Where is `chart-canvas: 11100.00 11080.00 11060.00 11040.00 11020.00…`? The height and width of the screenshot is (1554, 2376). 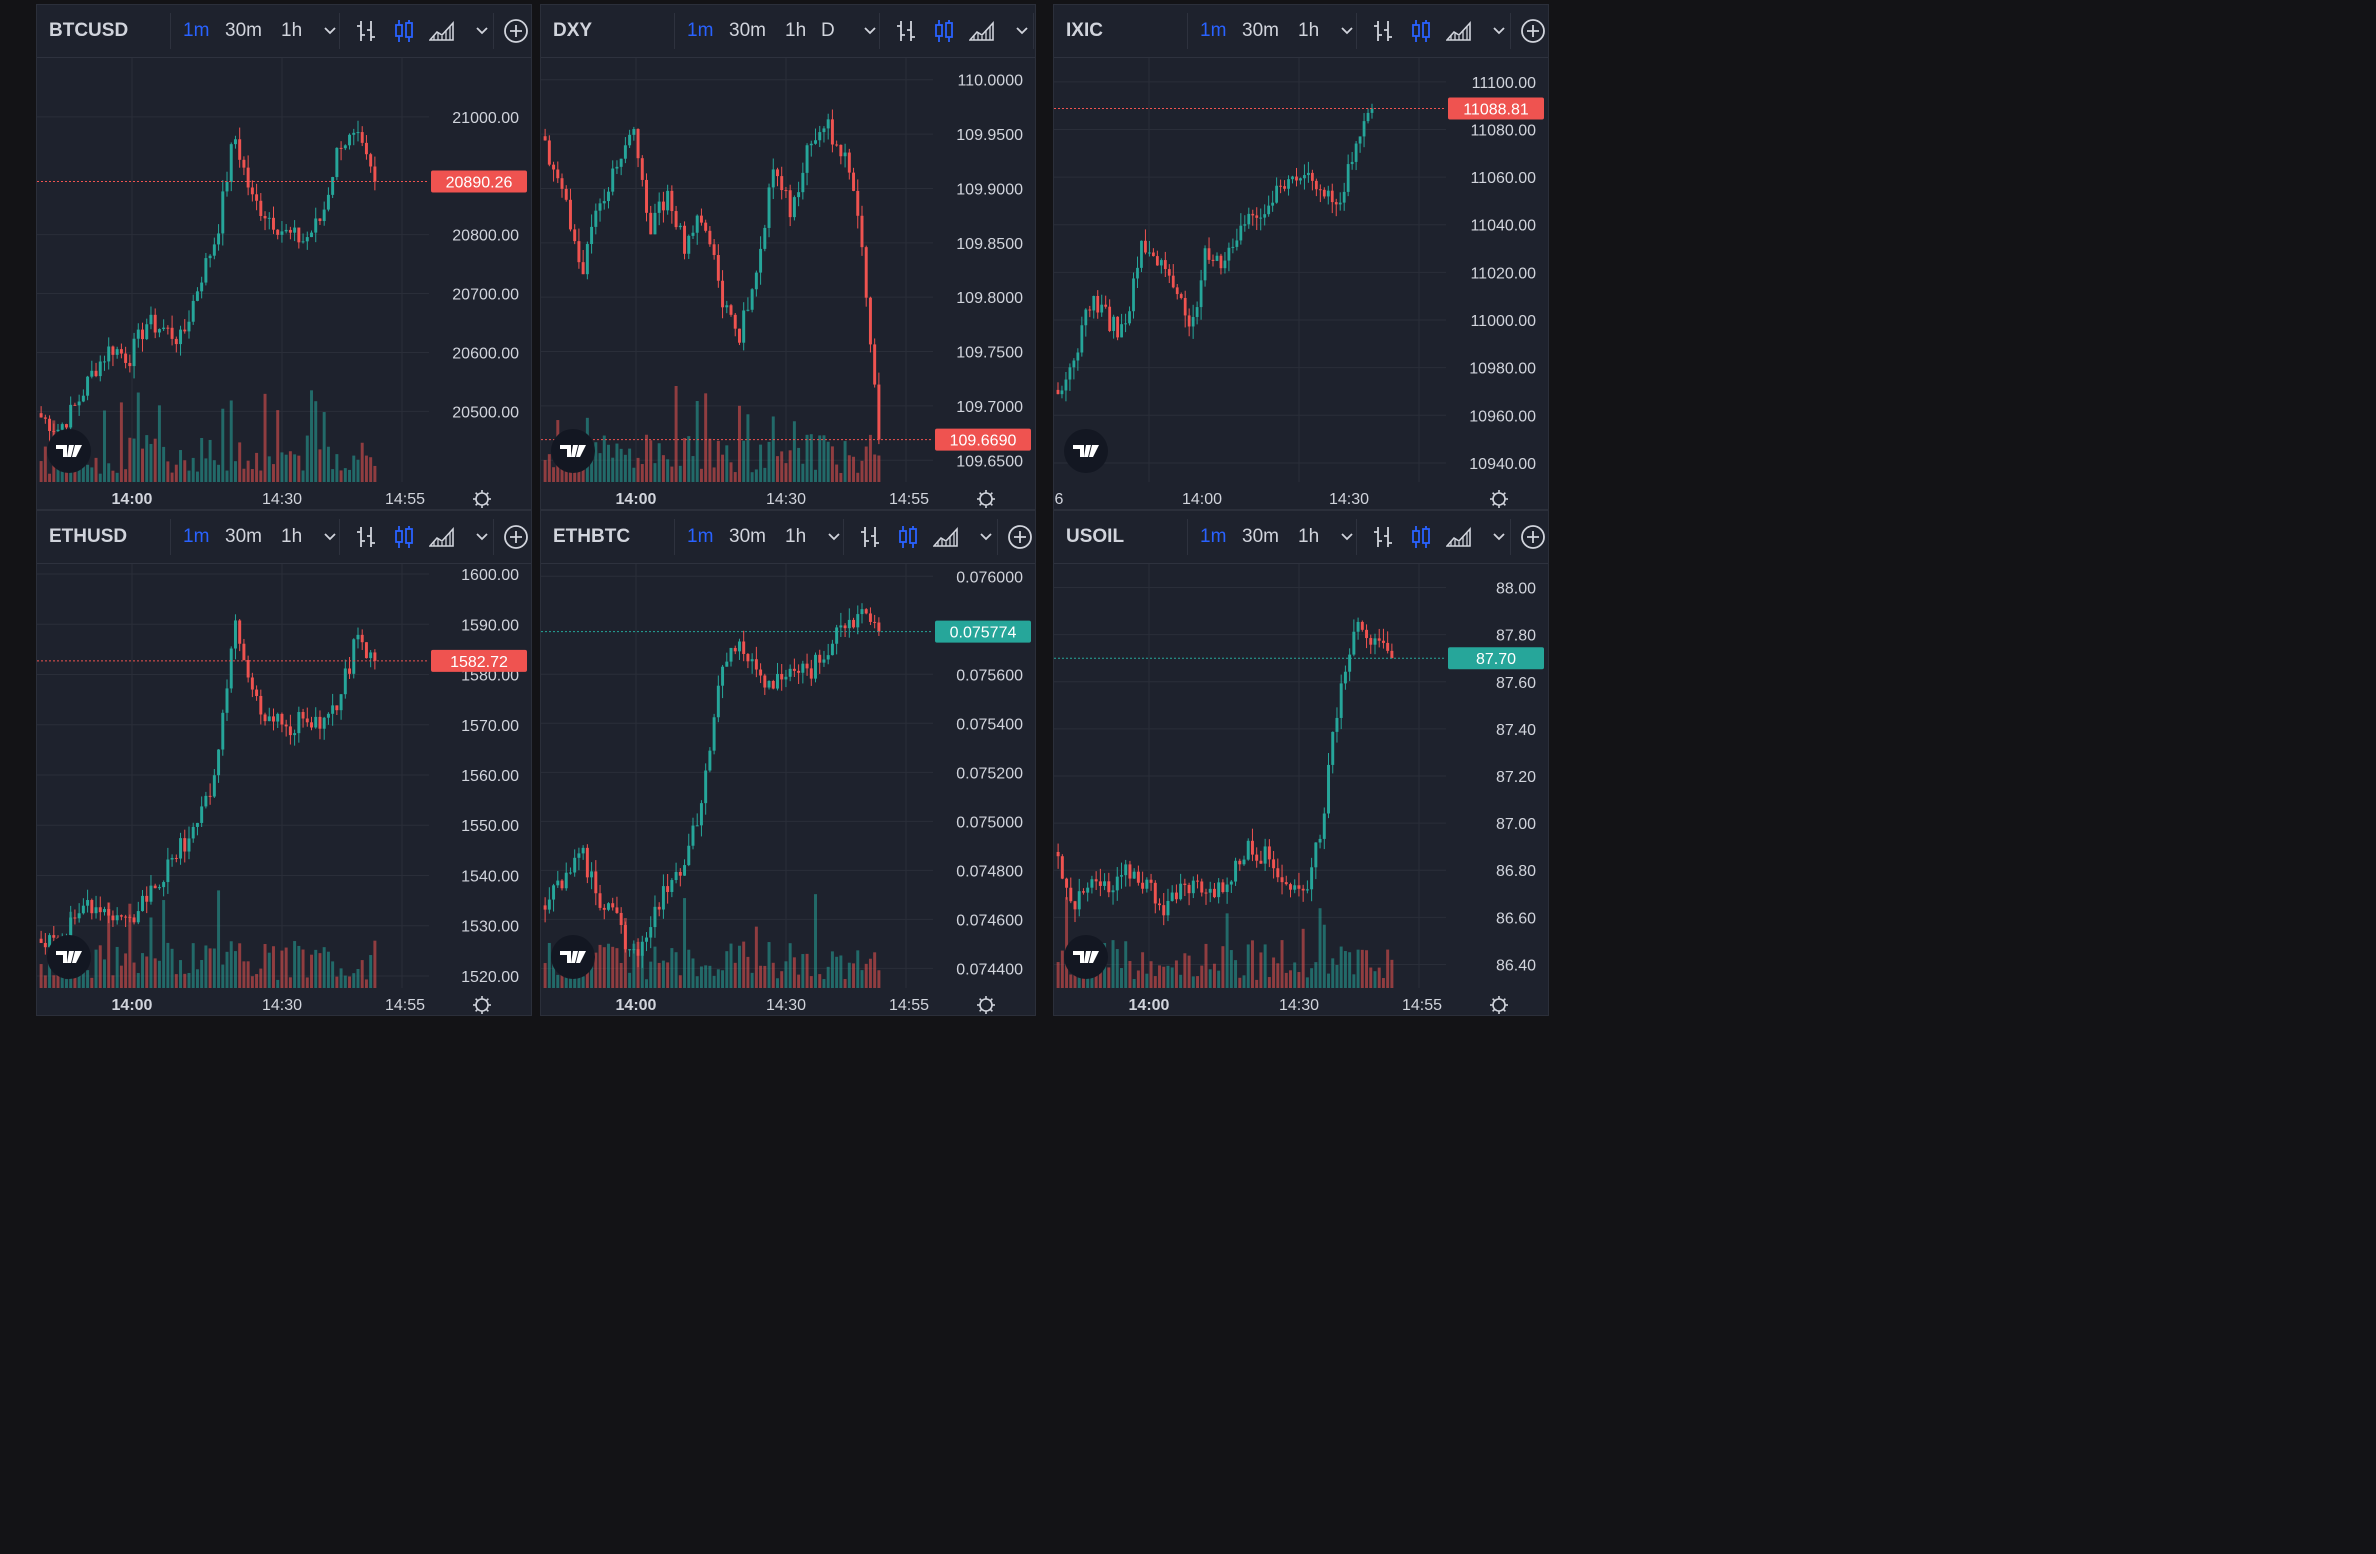
chart-canvas: 11100.00 11080.00 11060.00 11040.00 11020.00… is located at coordinates (1301, 284).